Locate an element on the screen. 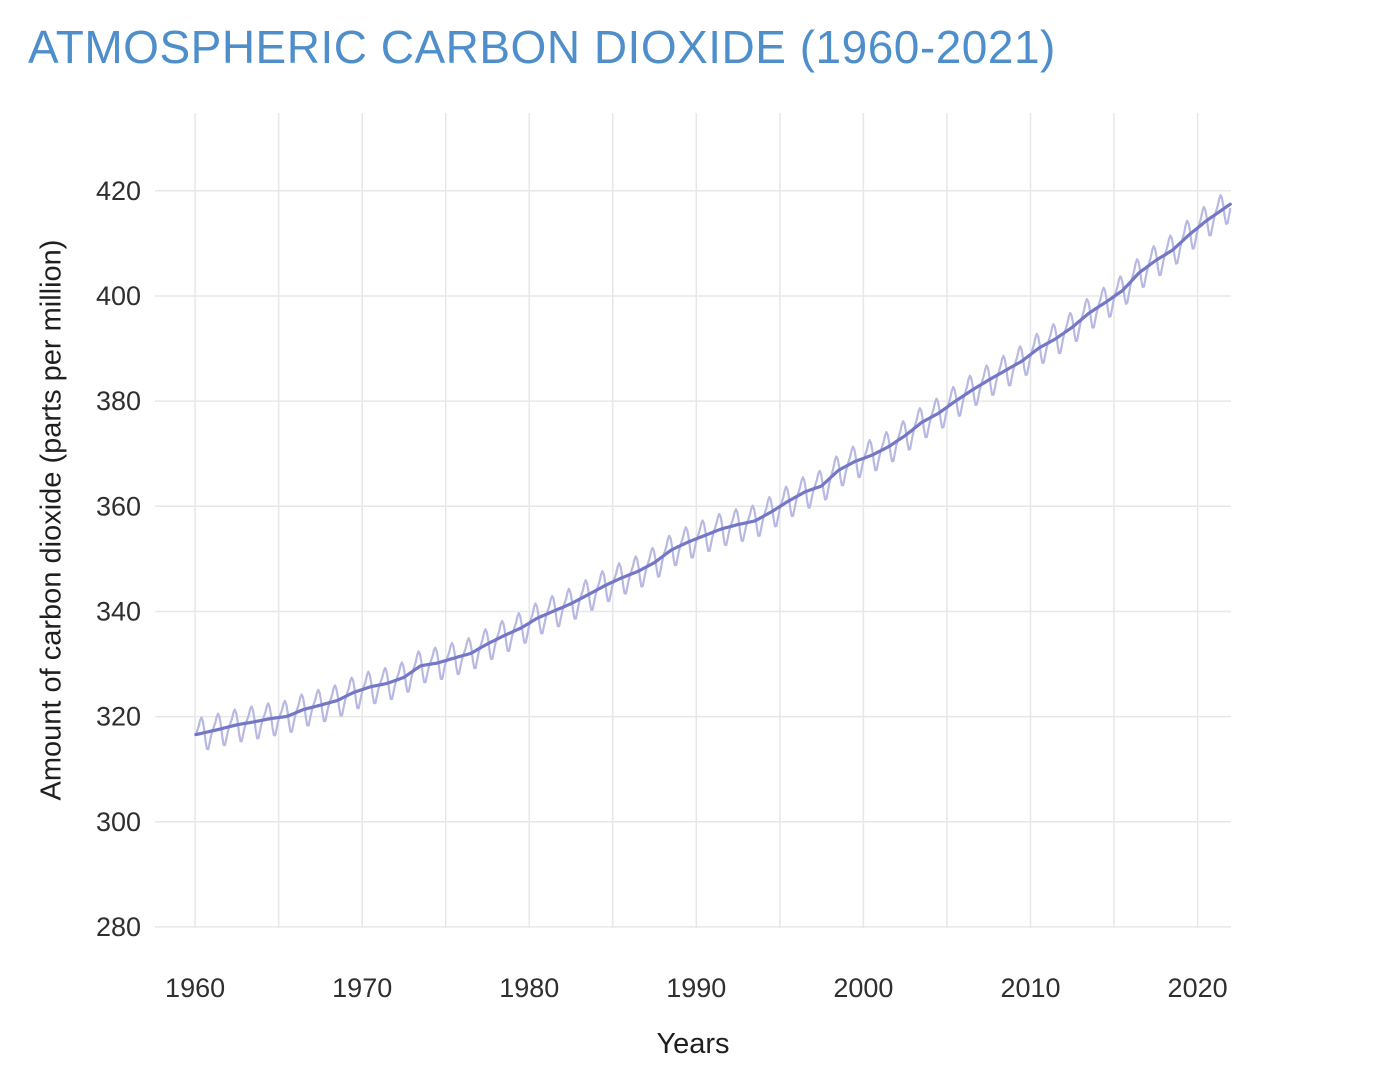 This screenshot has height=1082, width=1374. y-tick-label-360: 360 is located at coordinates (118, 506).